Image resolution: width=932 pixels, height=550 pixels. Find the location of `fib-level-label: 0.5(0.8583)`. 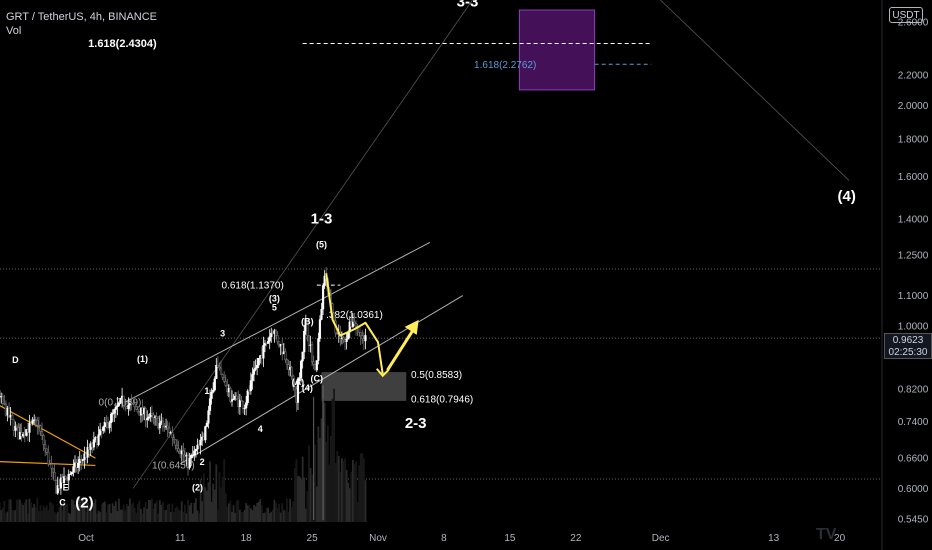

fib-level-label: 0.5(0.8583) is located at coordinates (436, 375).